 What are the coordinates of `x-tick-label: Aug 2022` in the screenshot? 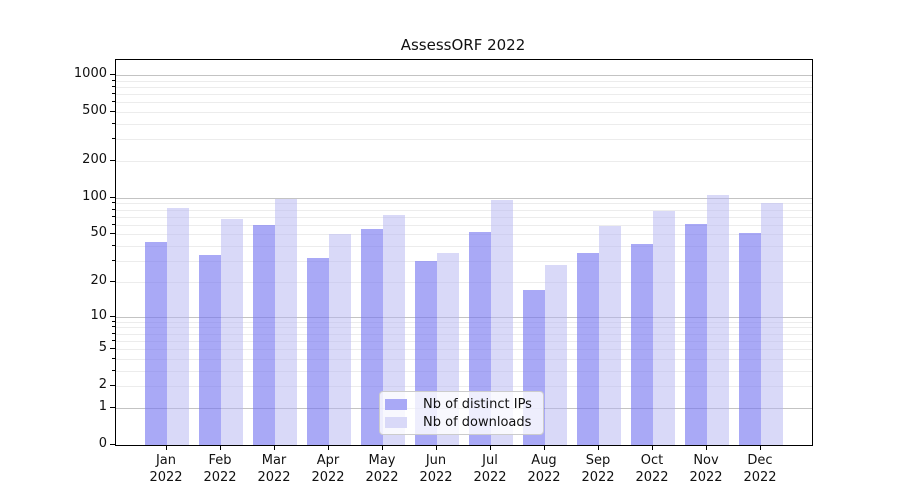 It's located at (544, 469).